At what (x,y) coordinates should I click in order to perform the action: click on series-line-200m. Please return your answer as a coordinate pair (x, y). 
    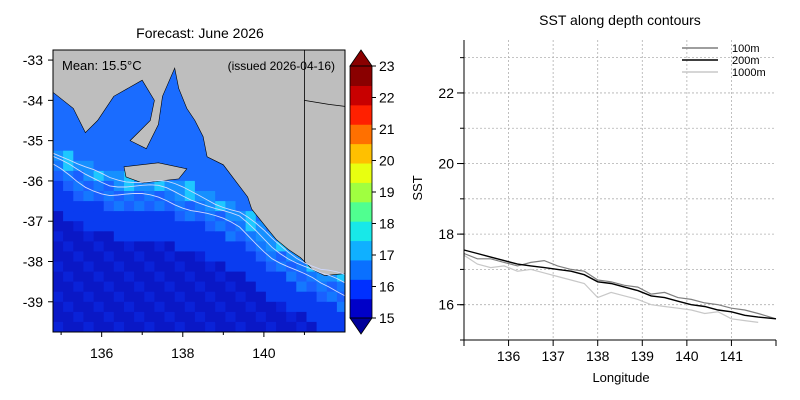
    Looking at the image, I should click on (620, 284).